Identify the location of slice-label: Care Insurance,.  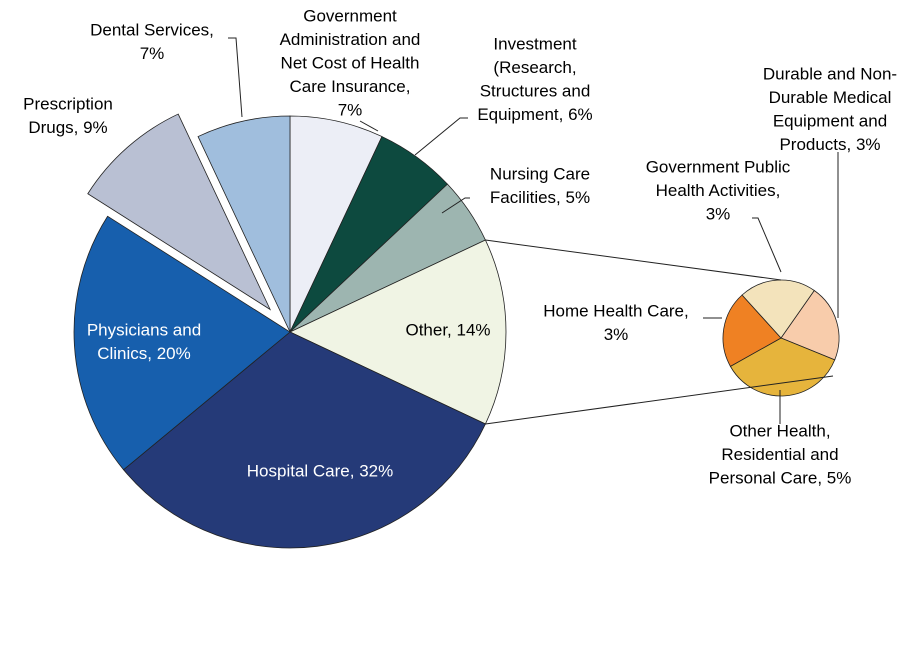
(350, 86).